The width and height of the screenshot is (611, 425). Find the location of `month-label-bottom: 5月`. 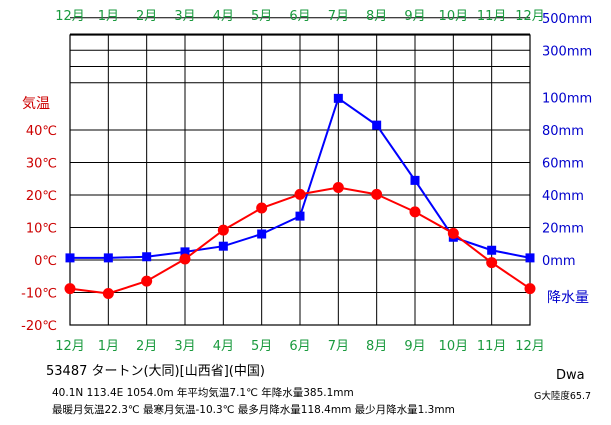

month-label-bottom: 5月 is located at coordinates (261, 346).